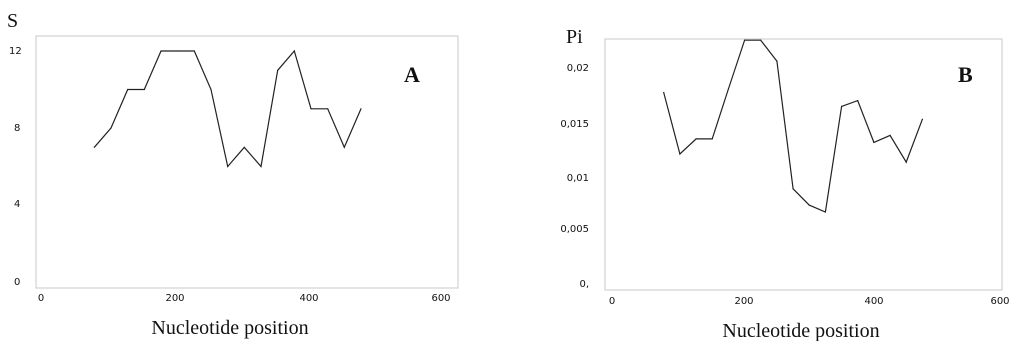 The height and width of the screenshot is (346, 1015). I want to click on panel-a-y-ticks: 12 8 4 0, so click(15, 167).